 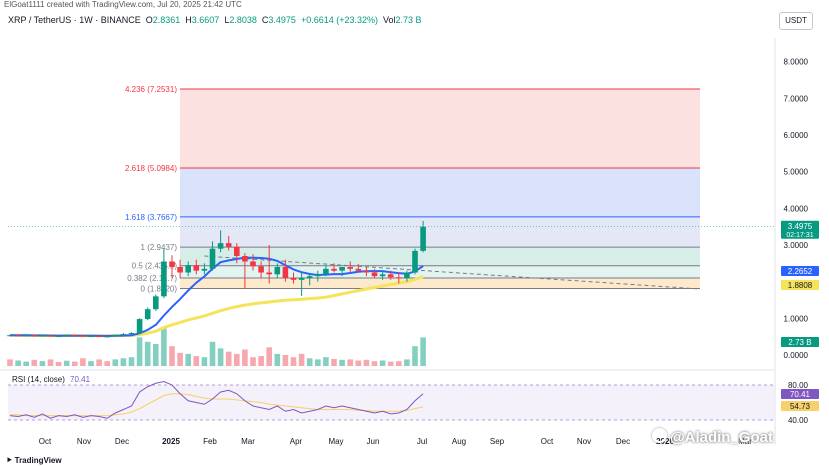 What do you see at coordinates (796, 172) in the screenshot?
I see `price-tick-label: 5.0000` at bounding box center [796, 172].